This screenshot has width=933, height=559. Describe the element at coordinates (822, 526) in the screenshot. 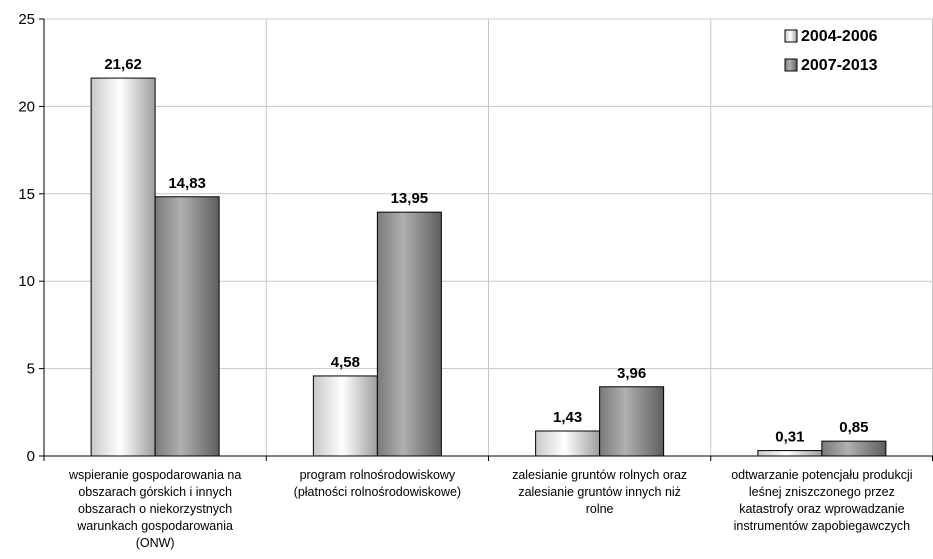

I see `category-label: instrumentów zapobiegawczych` at that location.